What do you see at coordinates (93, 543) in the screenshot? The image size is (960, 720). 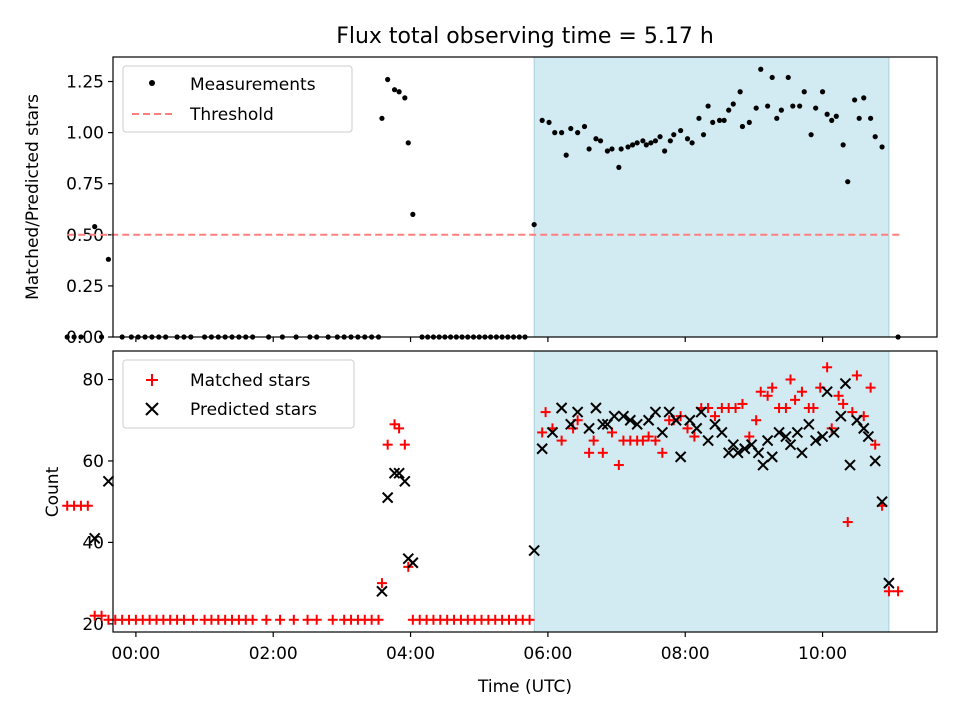 I see `y-tick-label: 40` at bounding box center [93, 543].